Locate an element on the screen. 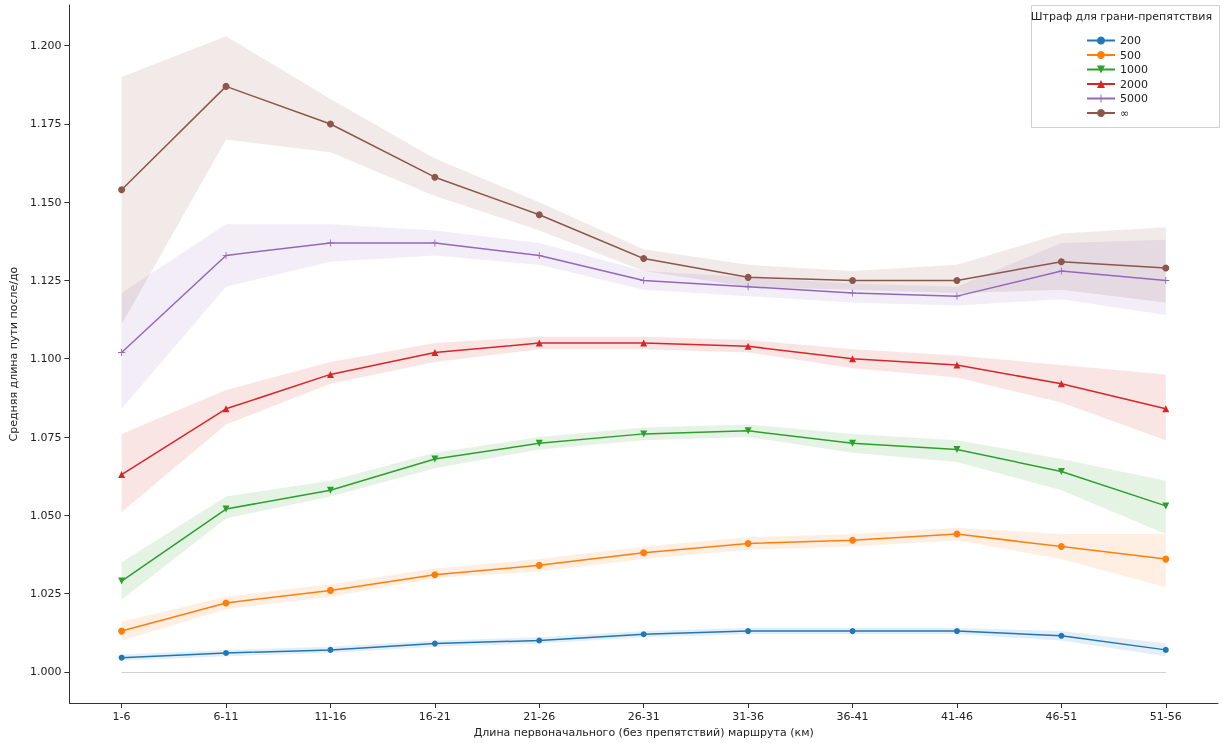 The image size is (1223, 743). y-tick-label: 1.150 is located at coordinates (45, 202).